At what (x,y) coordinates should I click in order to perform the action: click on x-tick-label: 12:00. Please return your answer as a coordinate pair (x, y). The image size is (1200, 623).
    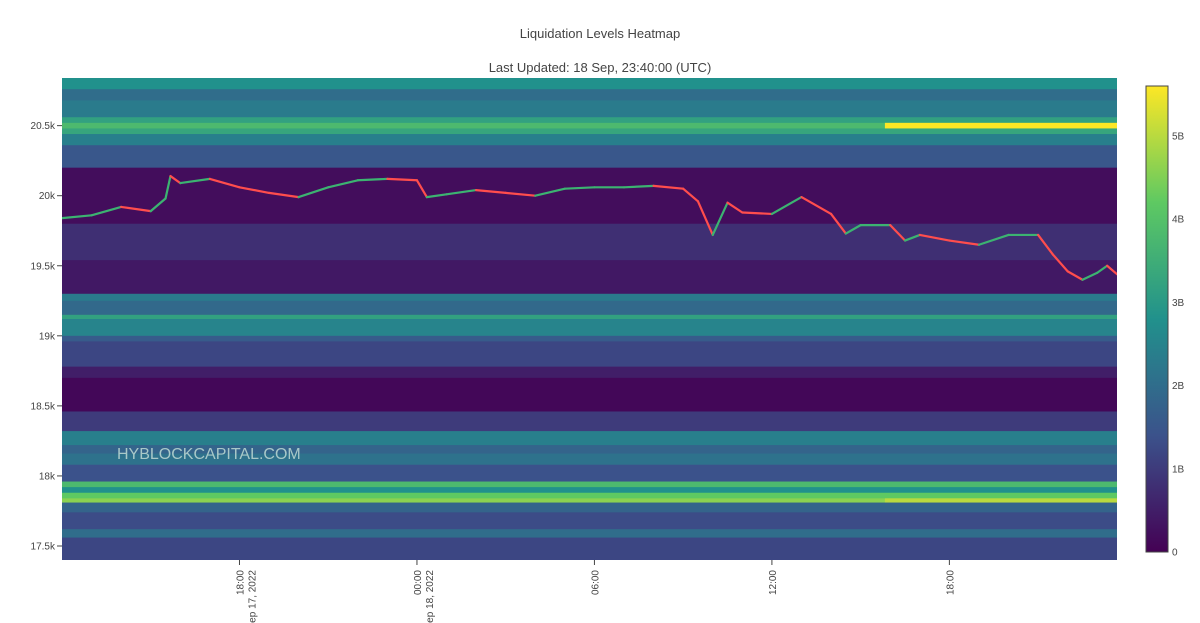
    Looking at the image, I should click on (773, 582).